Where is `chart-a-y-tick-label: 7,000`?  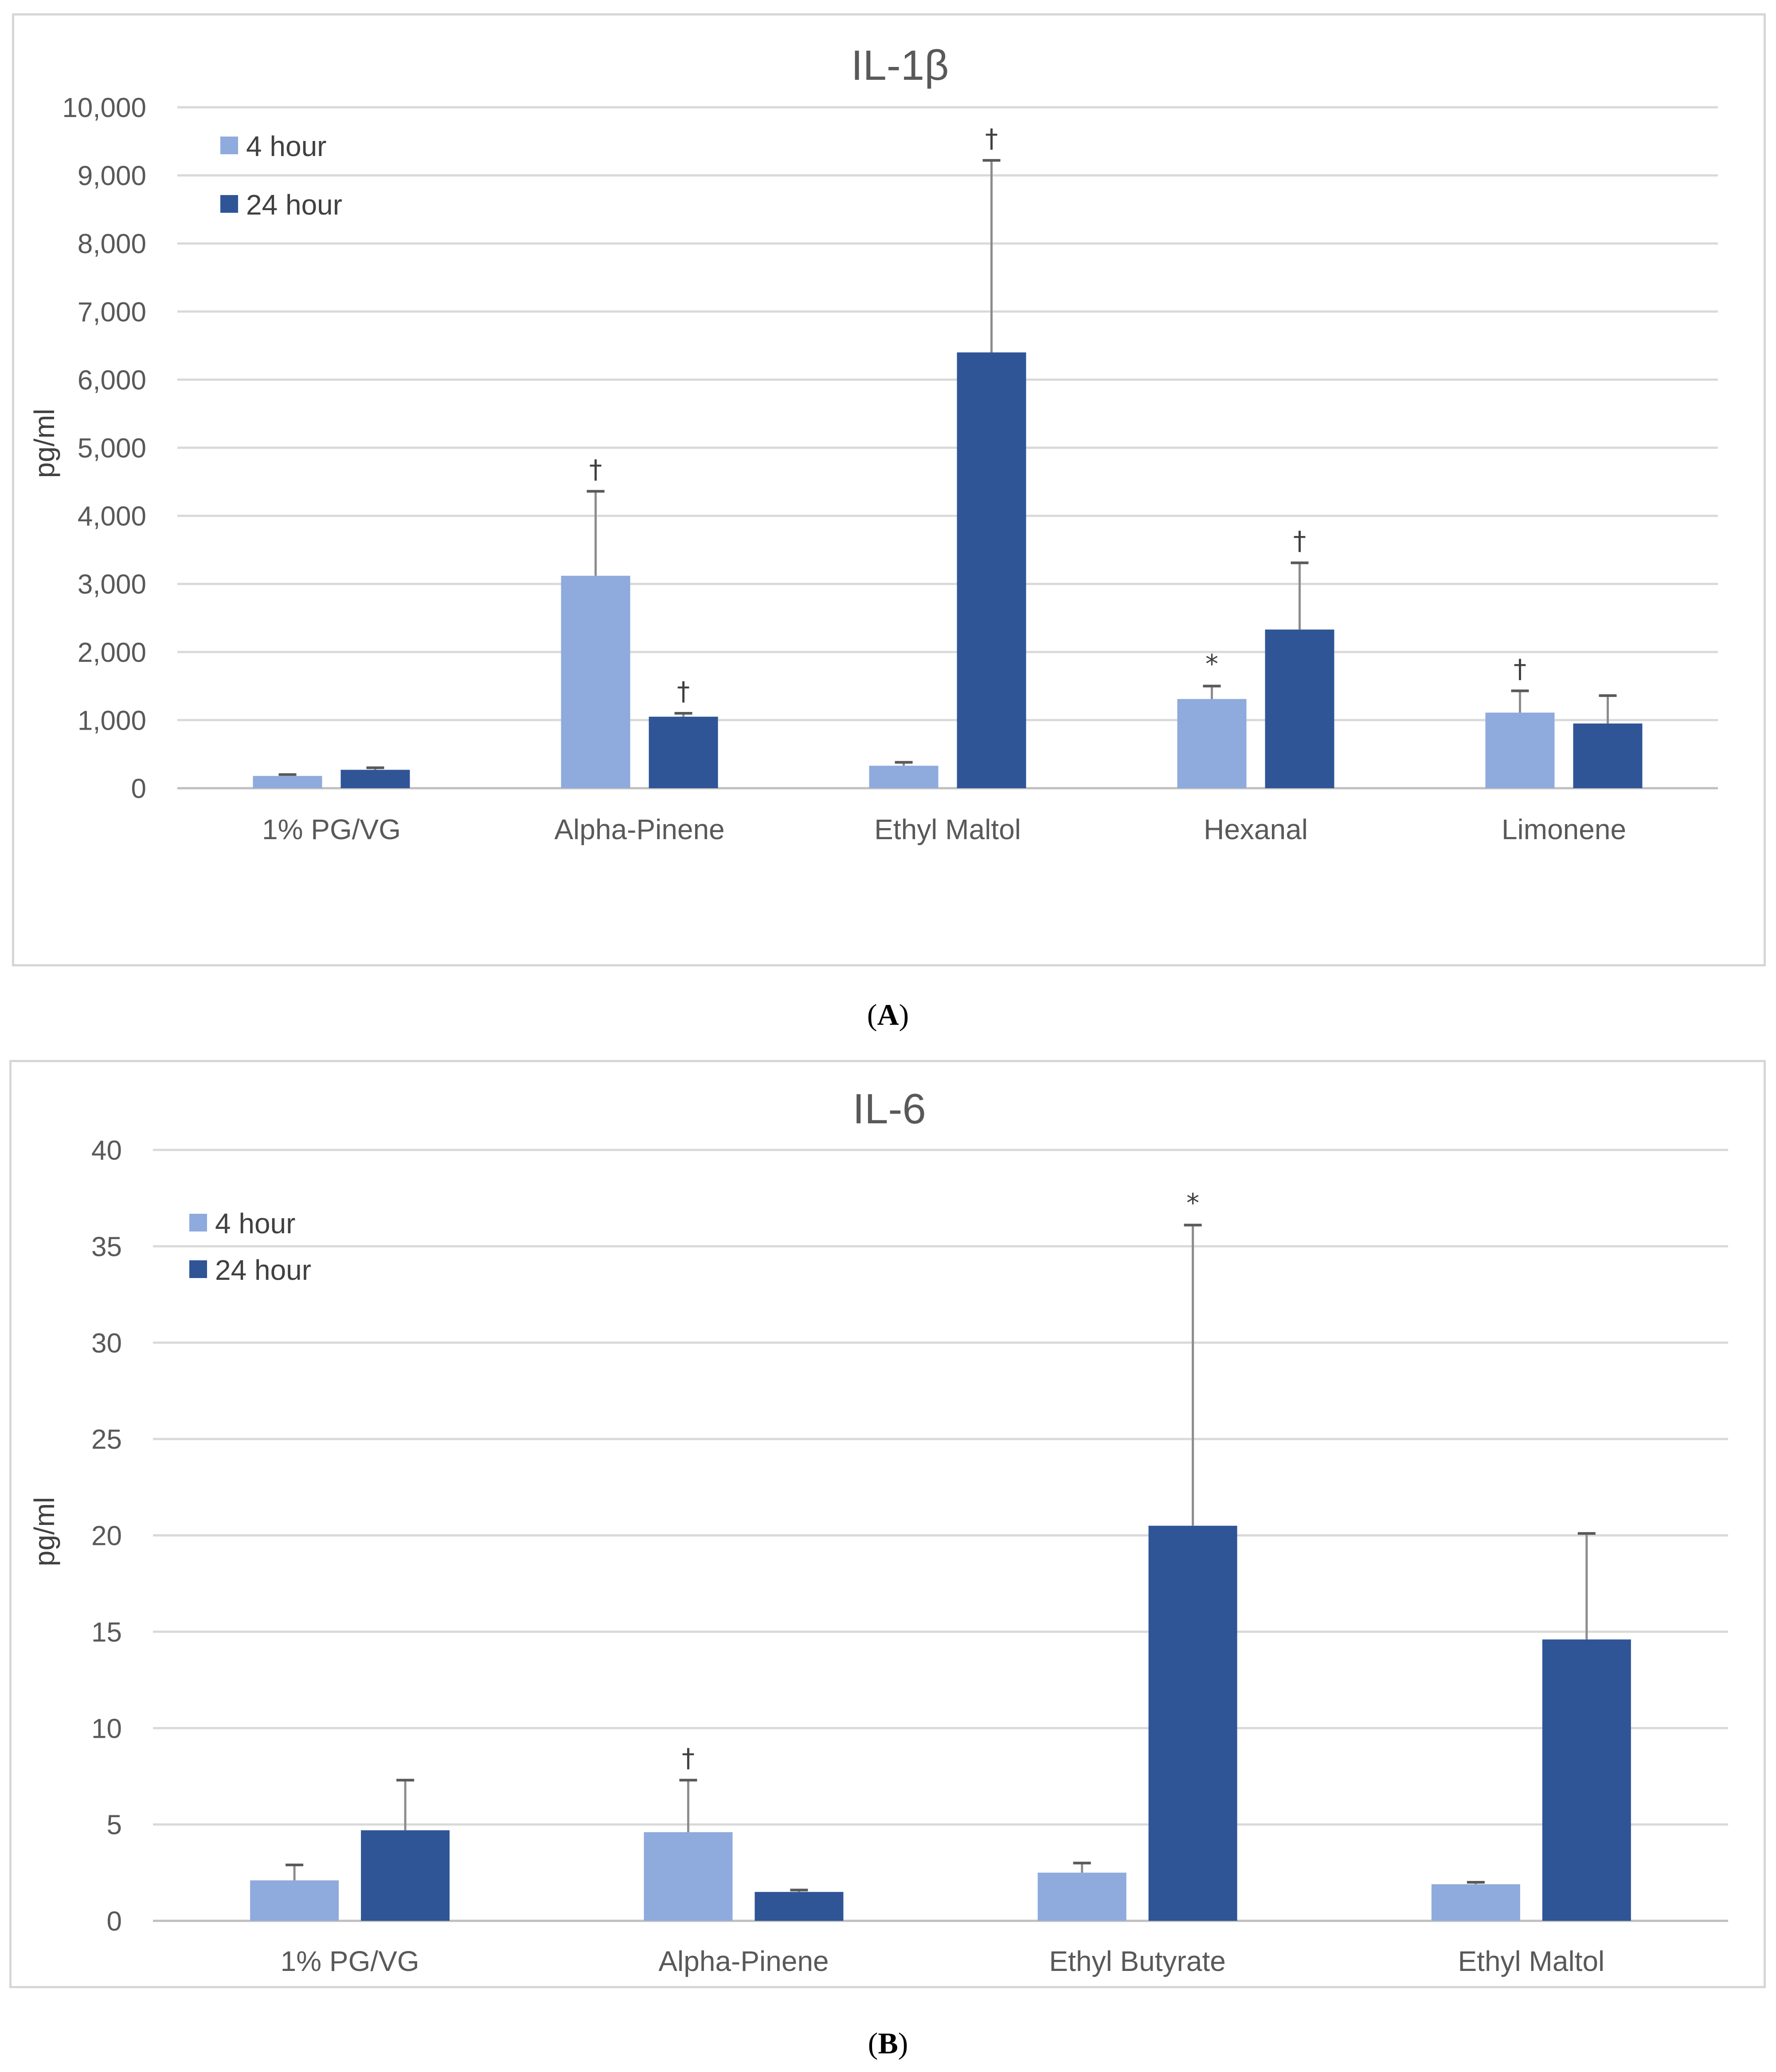
chart-a-y-tick-label: 7,000 is located at coordinates (112, 312).